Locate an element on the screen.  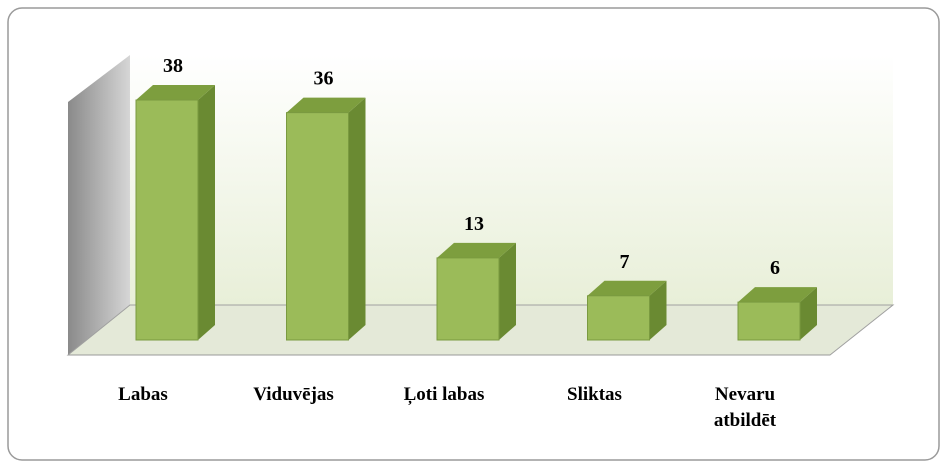
category-label: Nevaru atbildēt is located at coordinates (745, 407).